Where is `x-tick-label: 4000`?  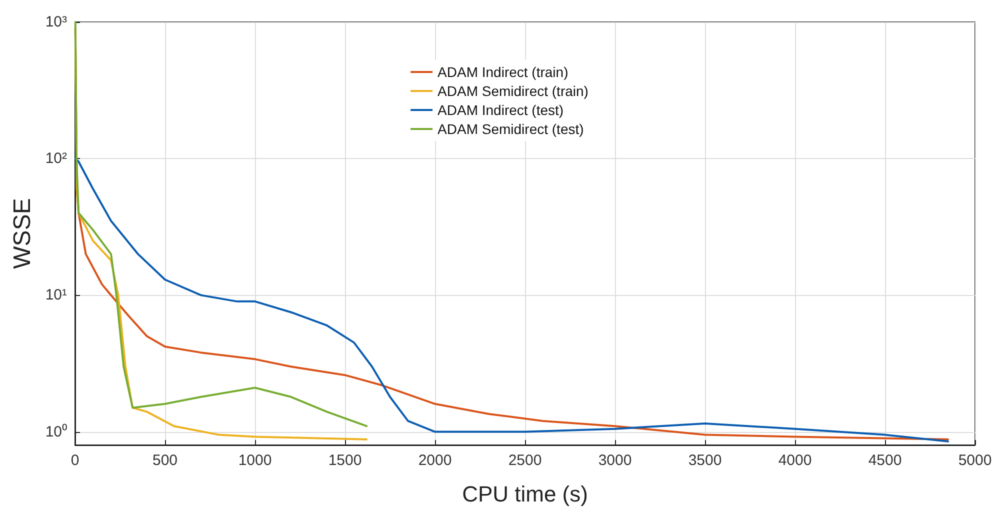
x-tick-label: 4000 is located at coordinates (795, 460).